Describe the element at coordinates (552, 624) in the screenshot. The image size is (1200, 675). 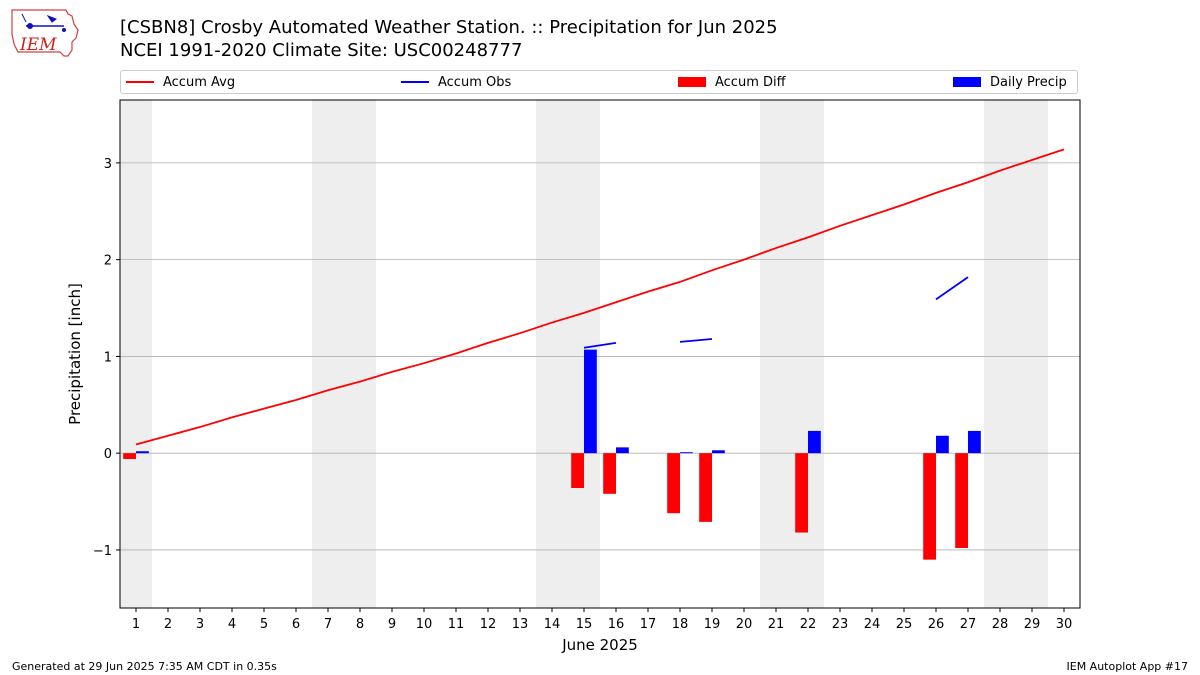
I see `x-tick-label: 14` at that location.